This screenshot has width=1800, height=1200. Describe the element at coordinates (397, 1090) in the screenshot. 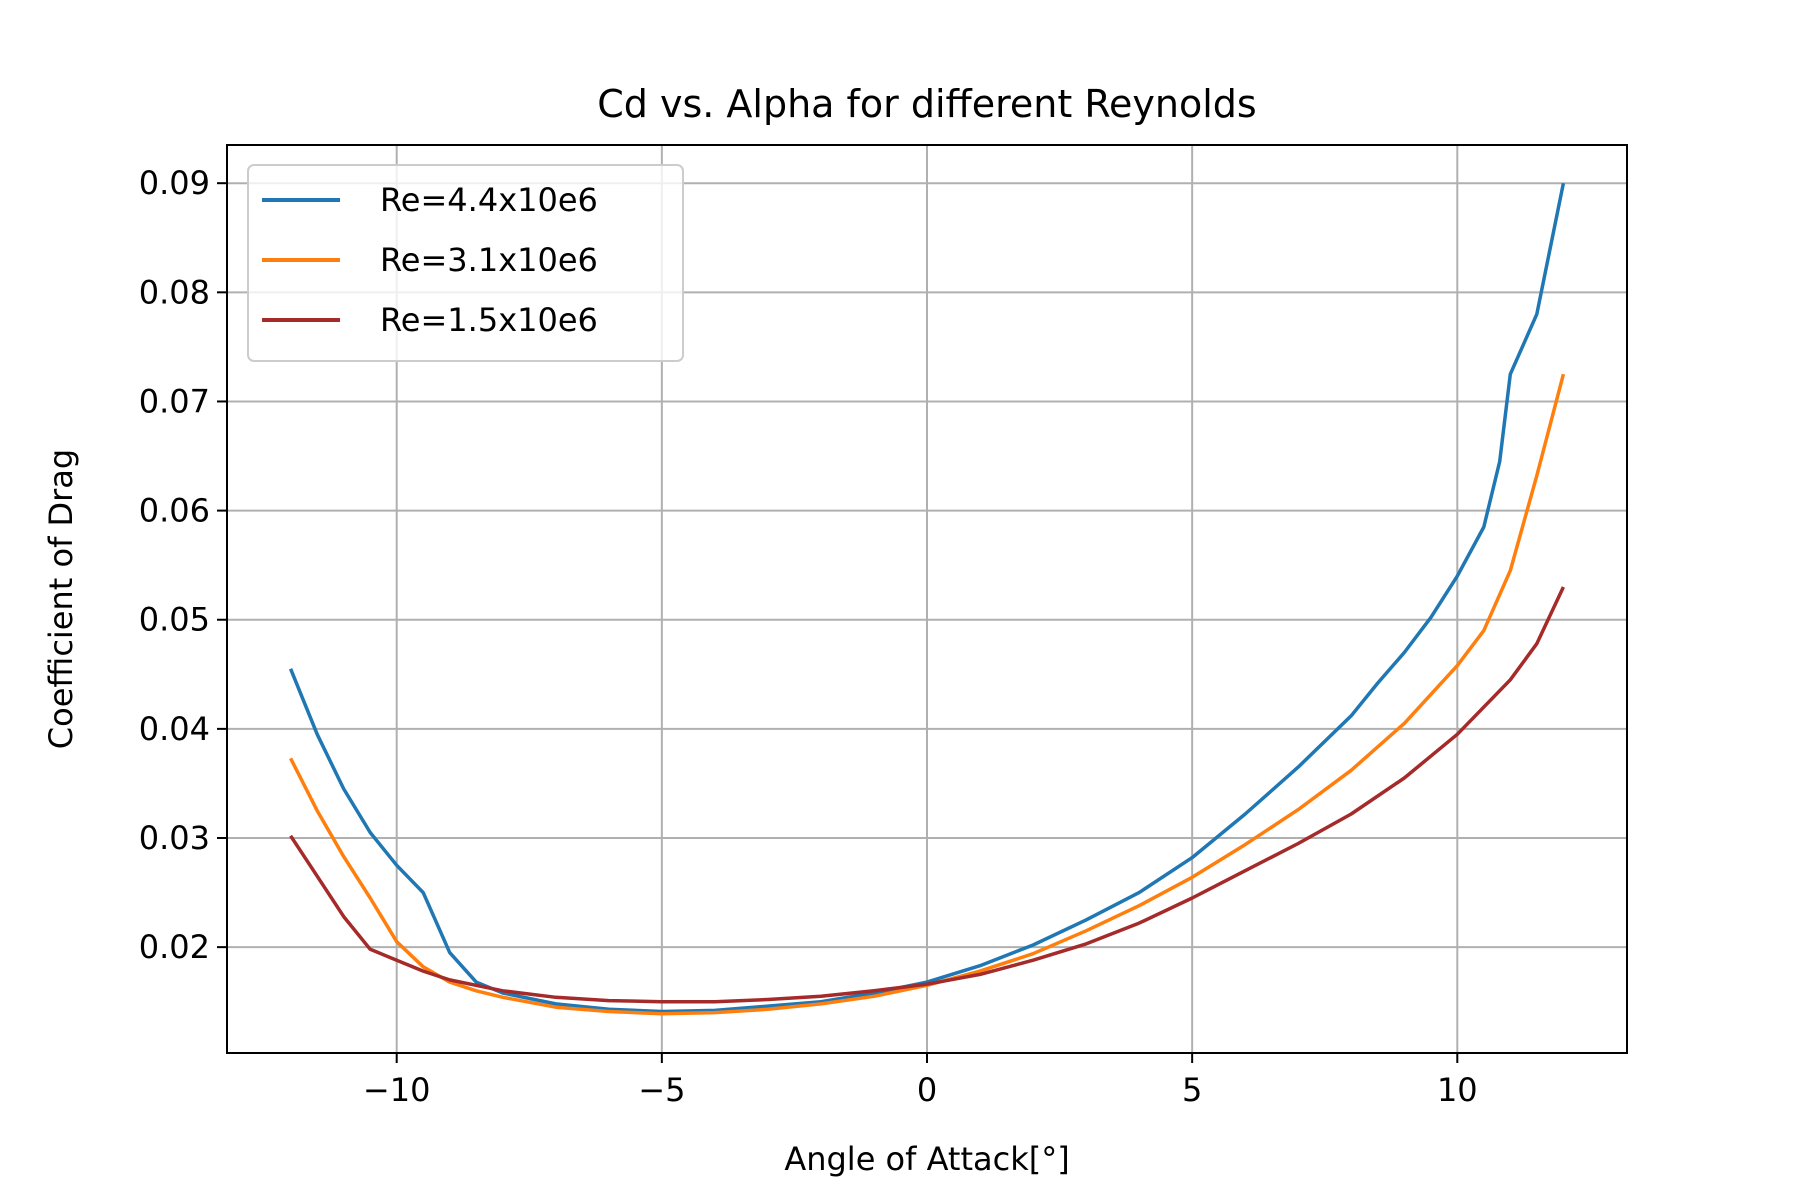

I see `x-tick-label: −10` at that location.